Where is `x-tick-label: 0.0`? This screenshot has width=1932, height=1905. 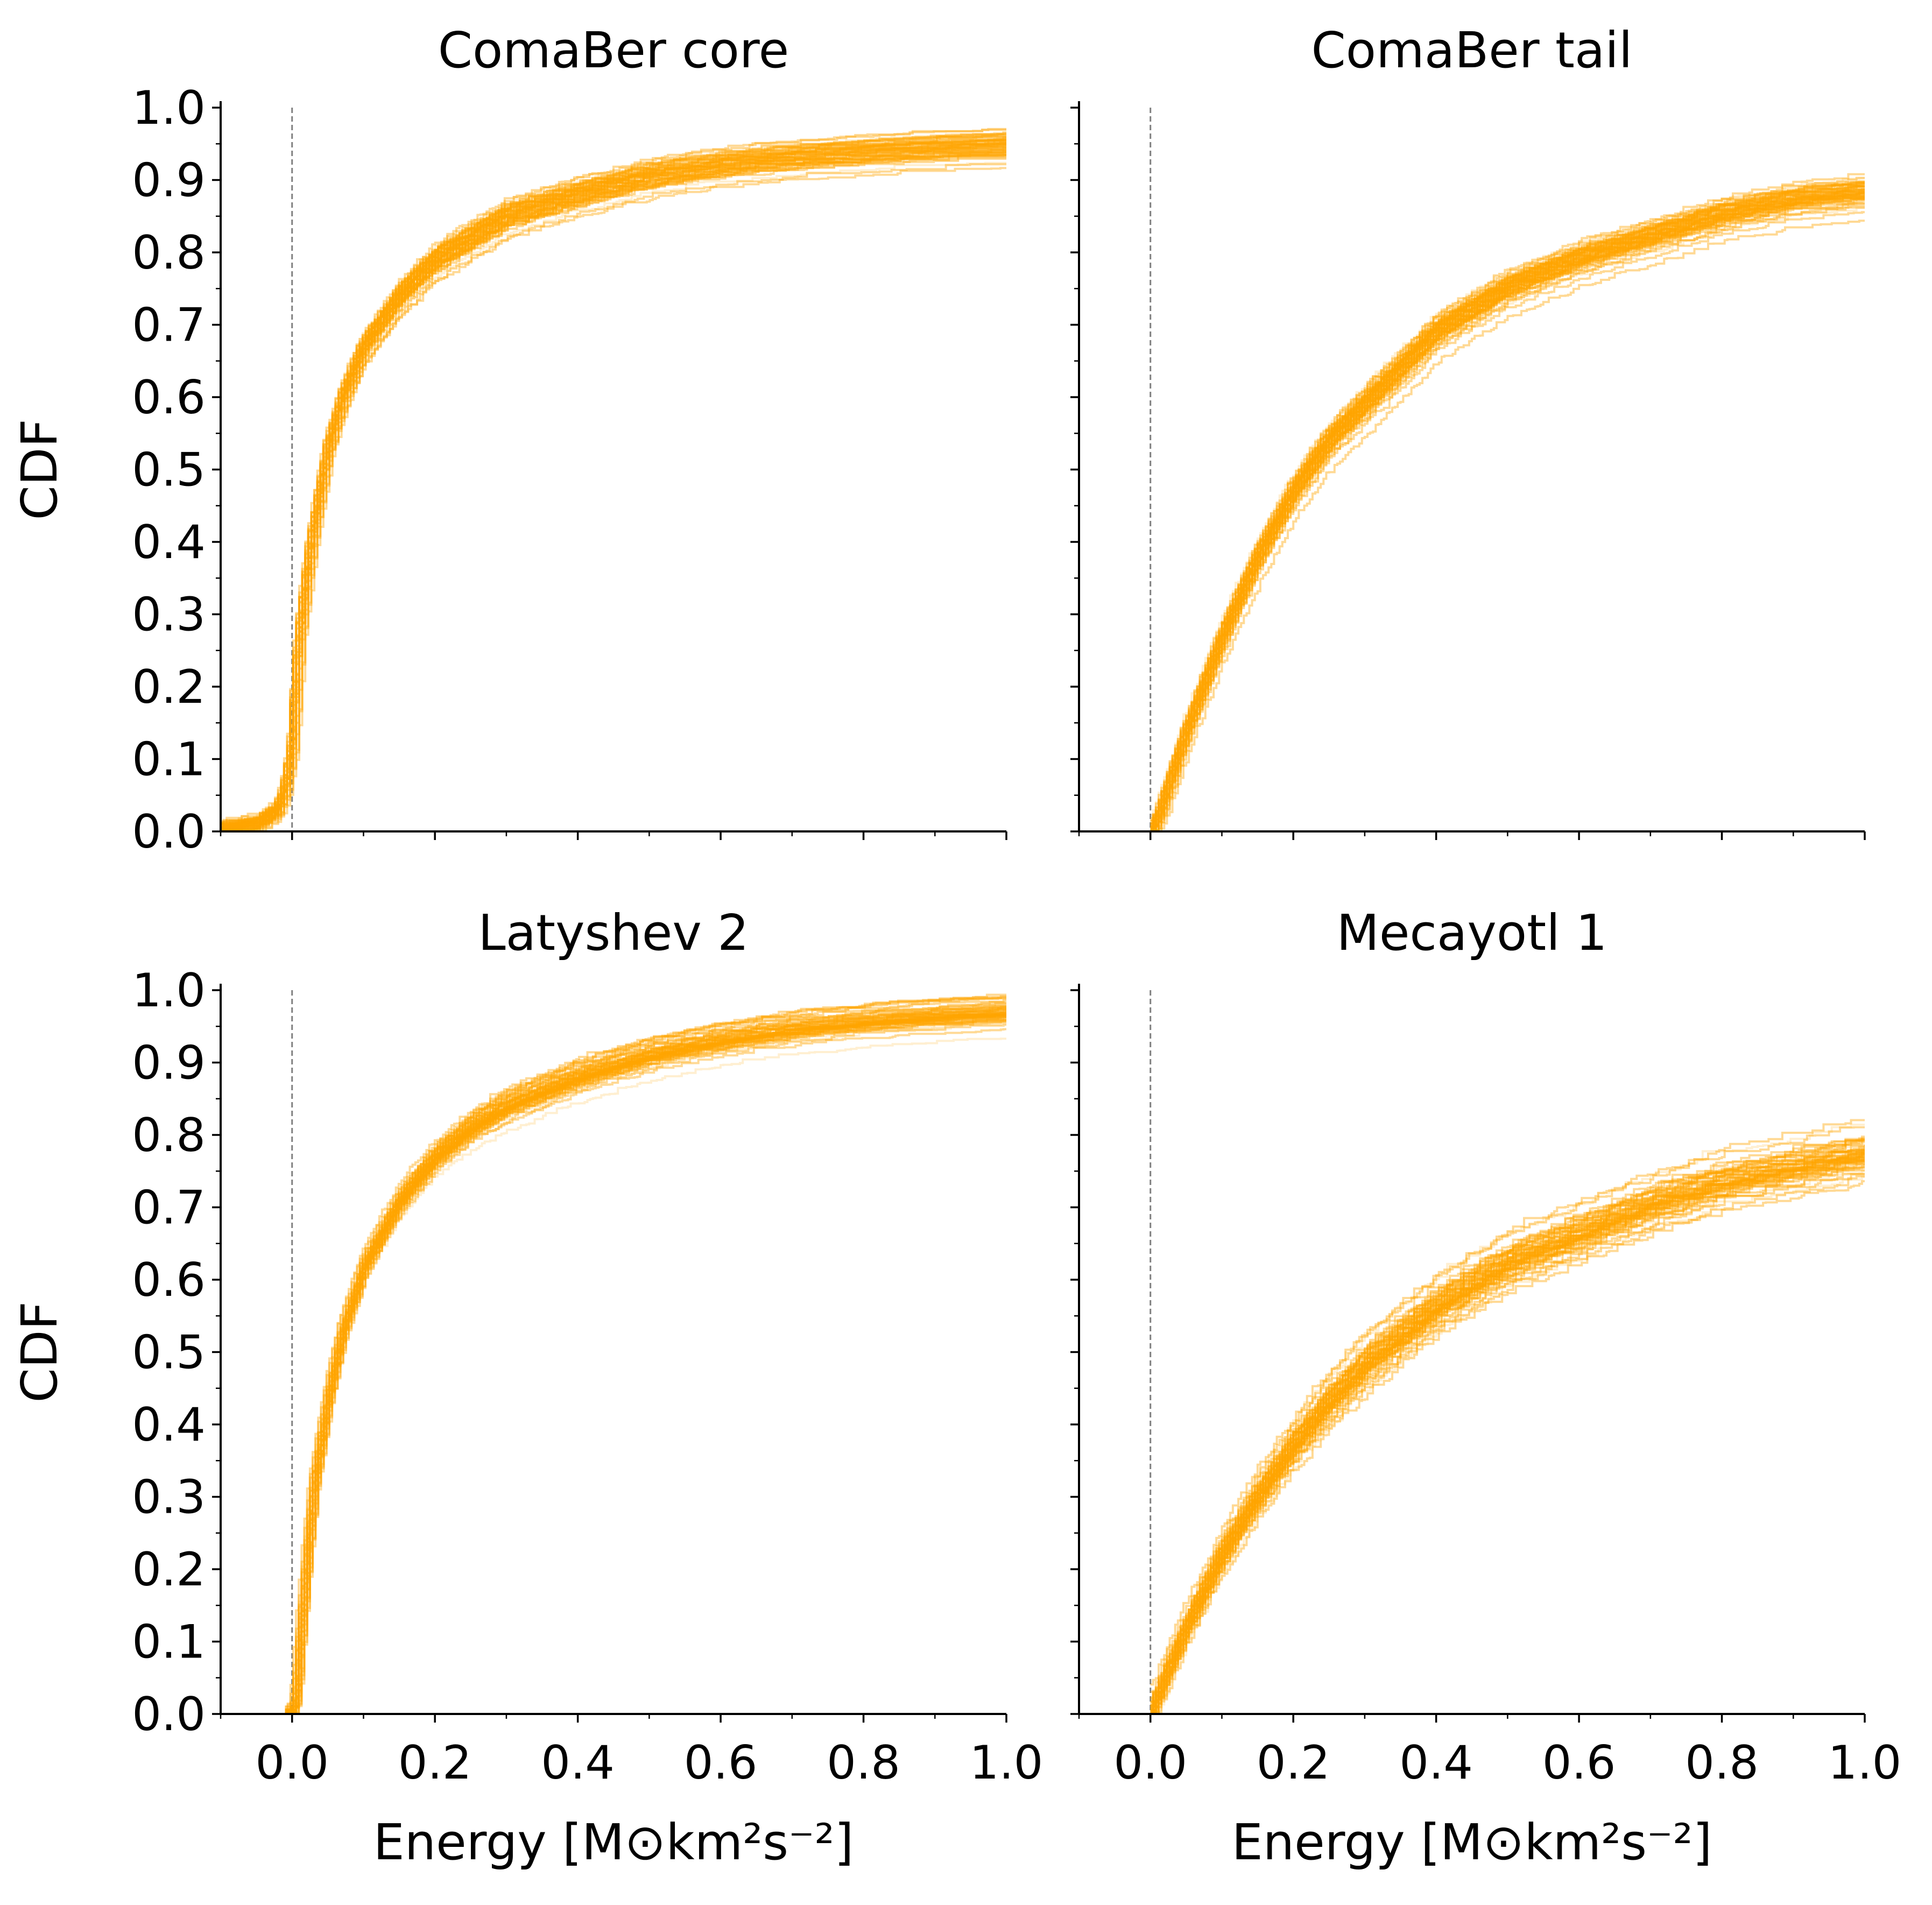 x-tick-label: 0.0 is located at coordinates (1150, 1763).